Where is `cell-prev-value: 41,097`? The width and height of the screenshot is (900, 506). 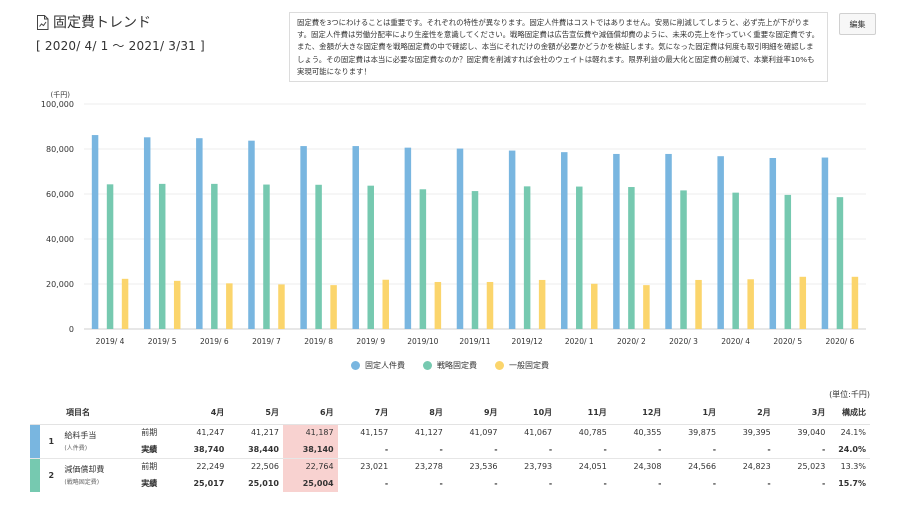
cell-prev-value: 41,097 is located at coordinates (474, 432).